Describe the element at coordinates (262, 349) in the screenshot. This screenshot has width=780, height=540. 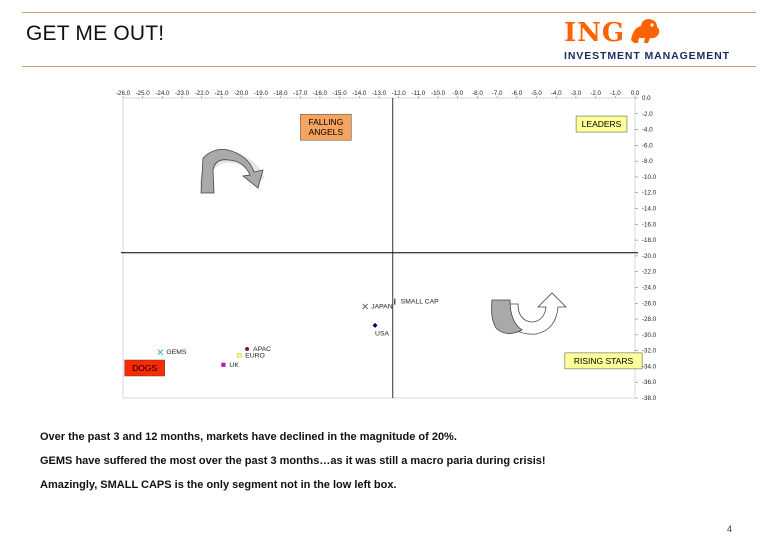
I see `point-label: APAC` at that location.